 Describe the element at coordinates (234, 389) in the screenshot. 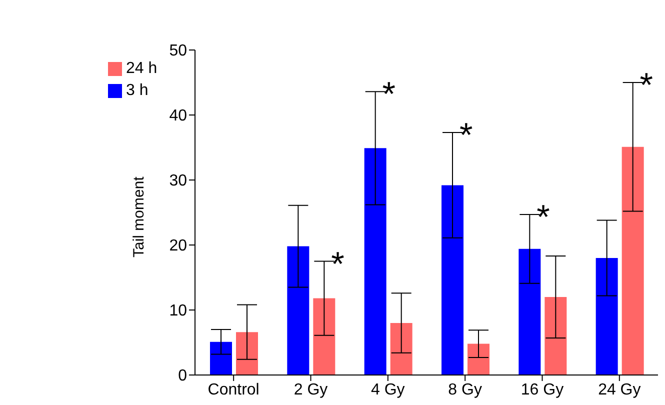

I see `x-tick-label: Control` at that location.